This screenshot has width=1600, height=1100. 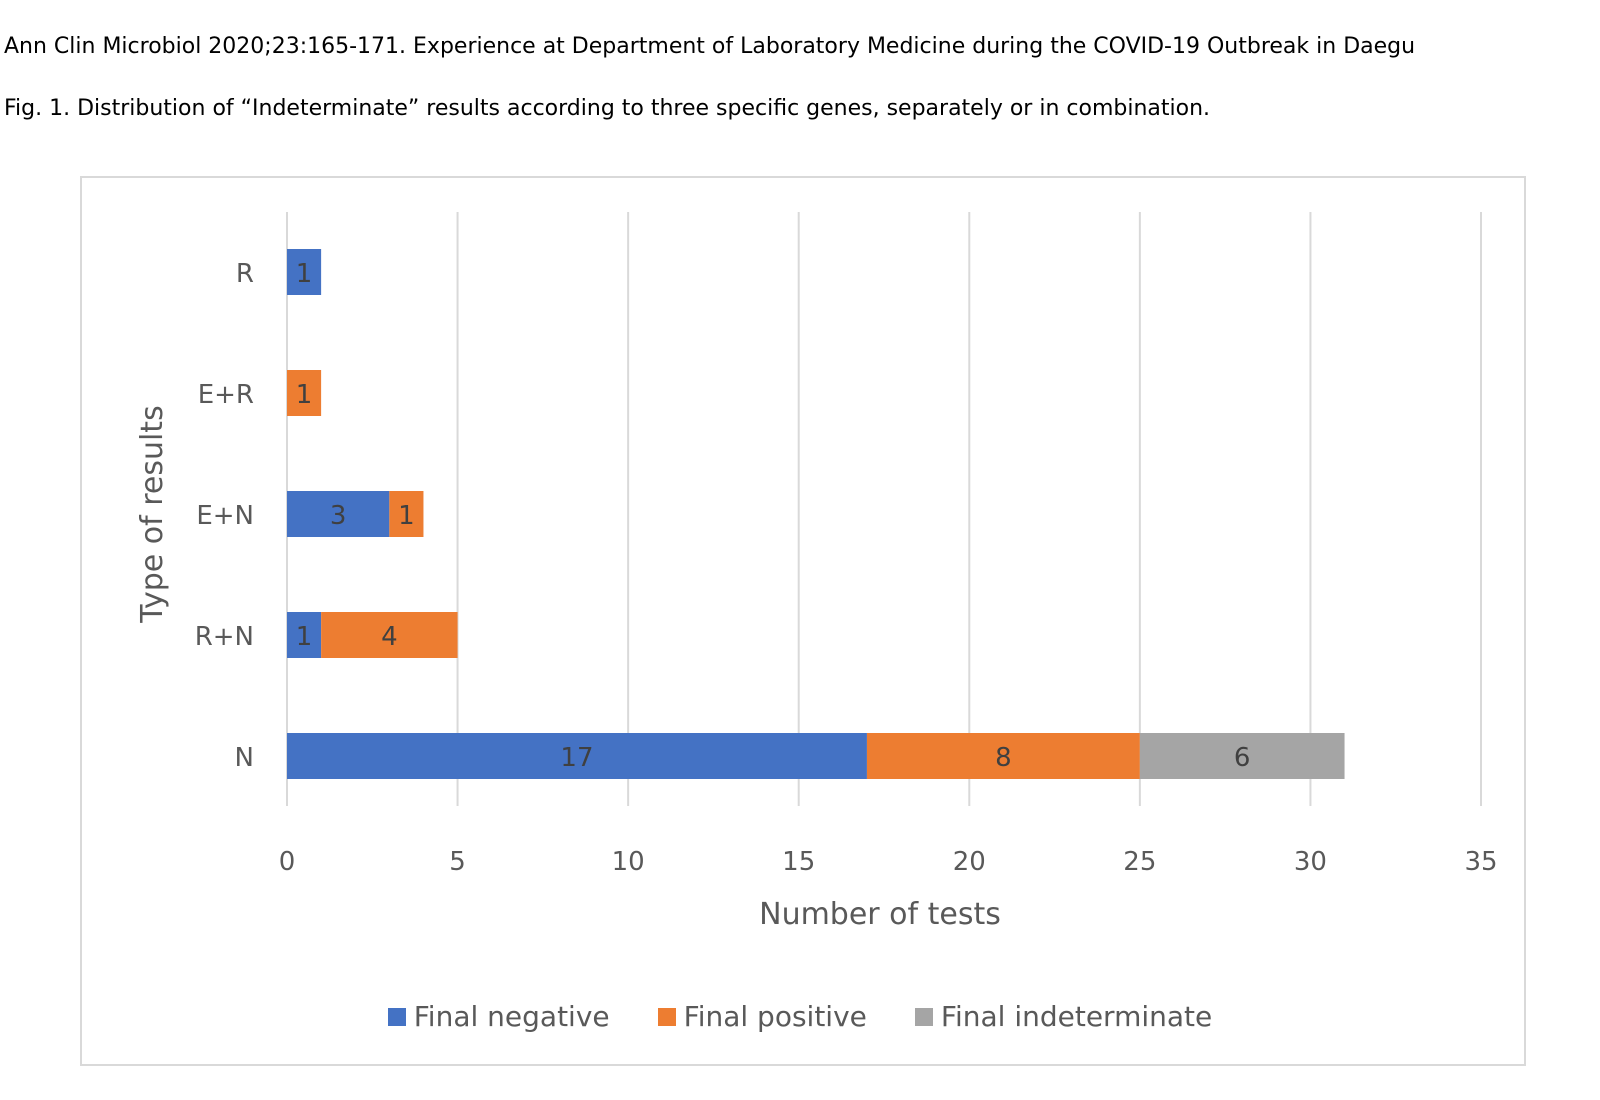 I want to click on y-category-label: N, so click(x=244, y=758).